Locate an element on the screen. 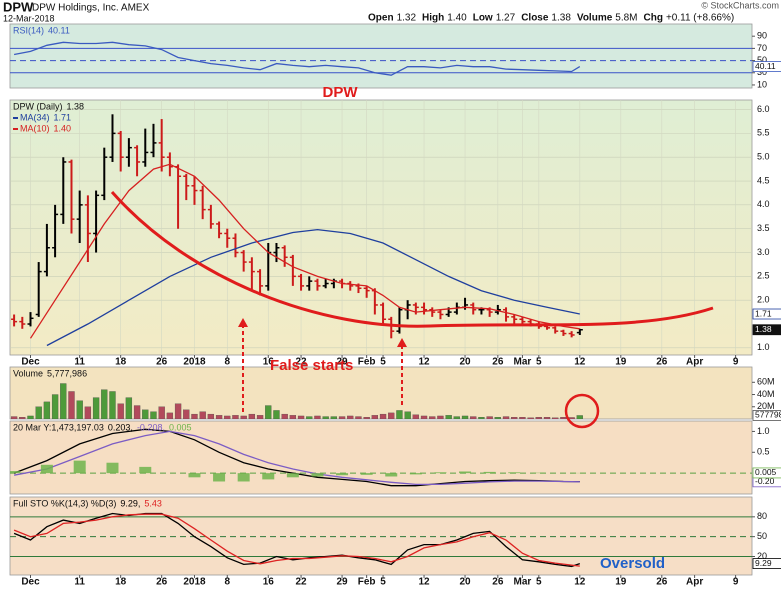  credit: © StockCharts.com is located at coordinates (740, 5).